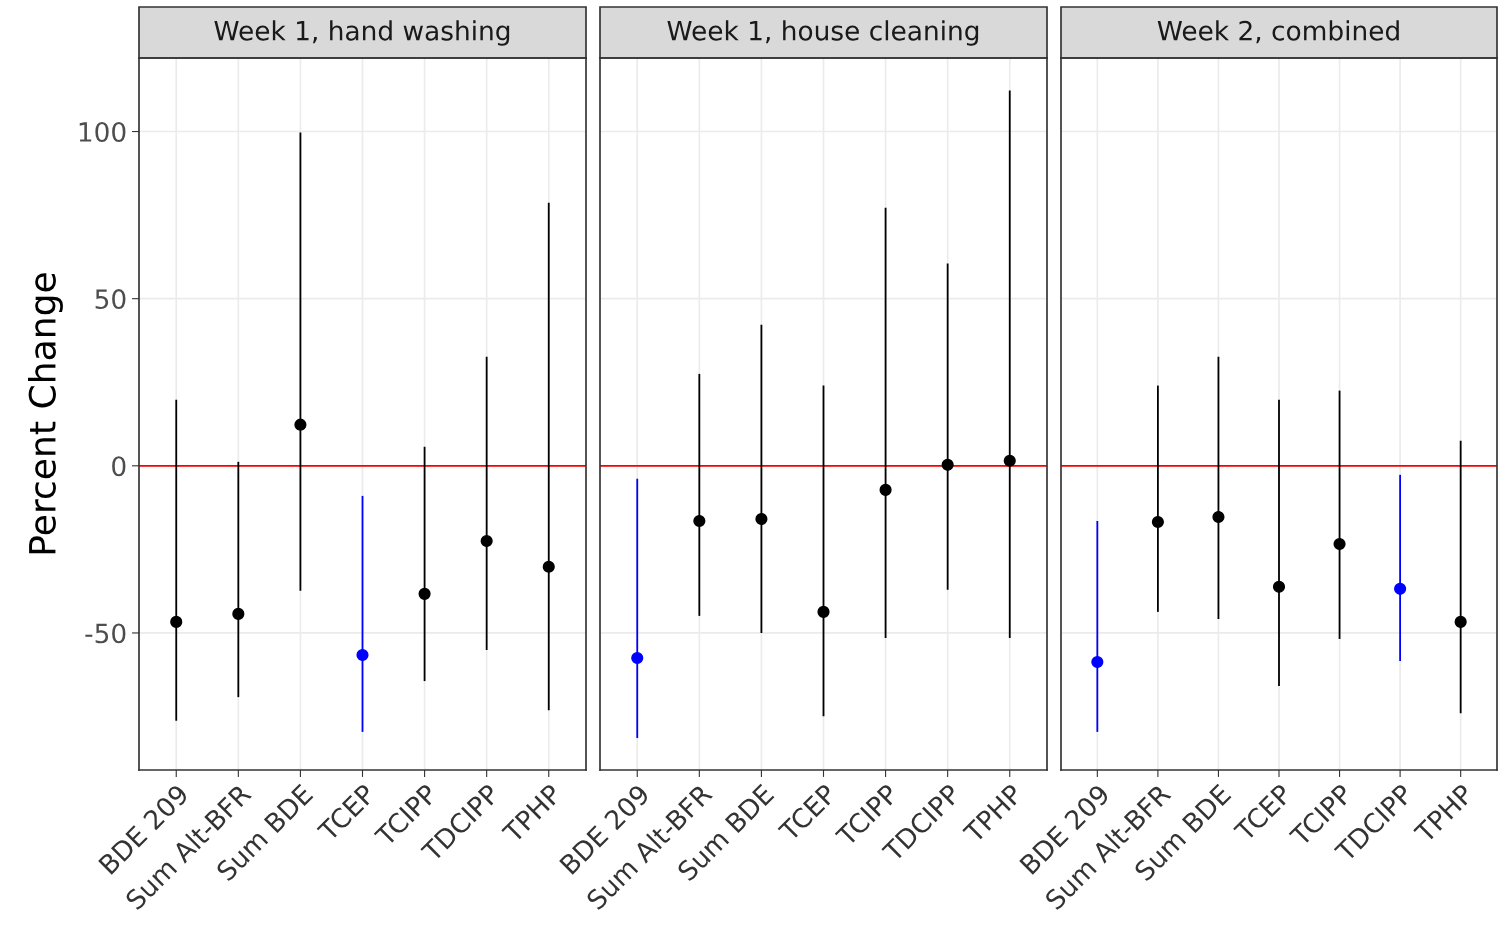 This screenshot has width=1499, height=945. I want to click on chart-title: Week 2, combined, so click(1278, 32).